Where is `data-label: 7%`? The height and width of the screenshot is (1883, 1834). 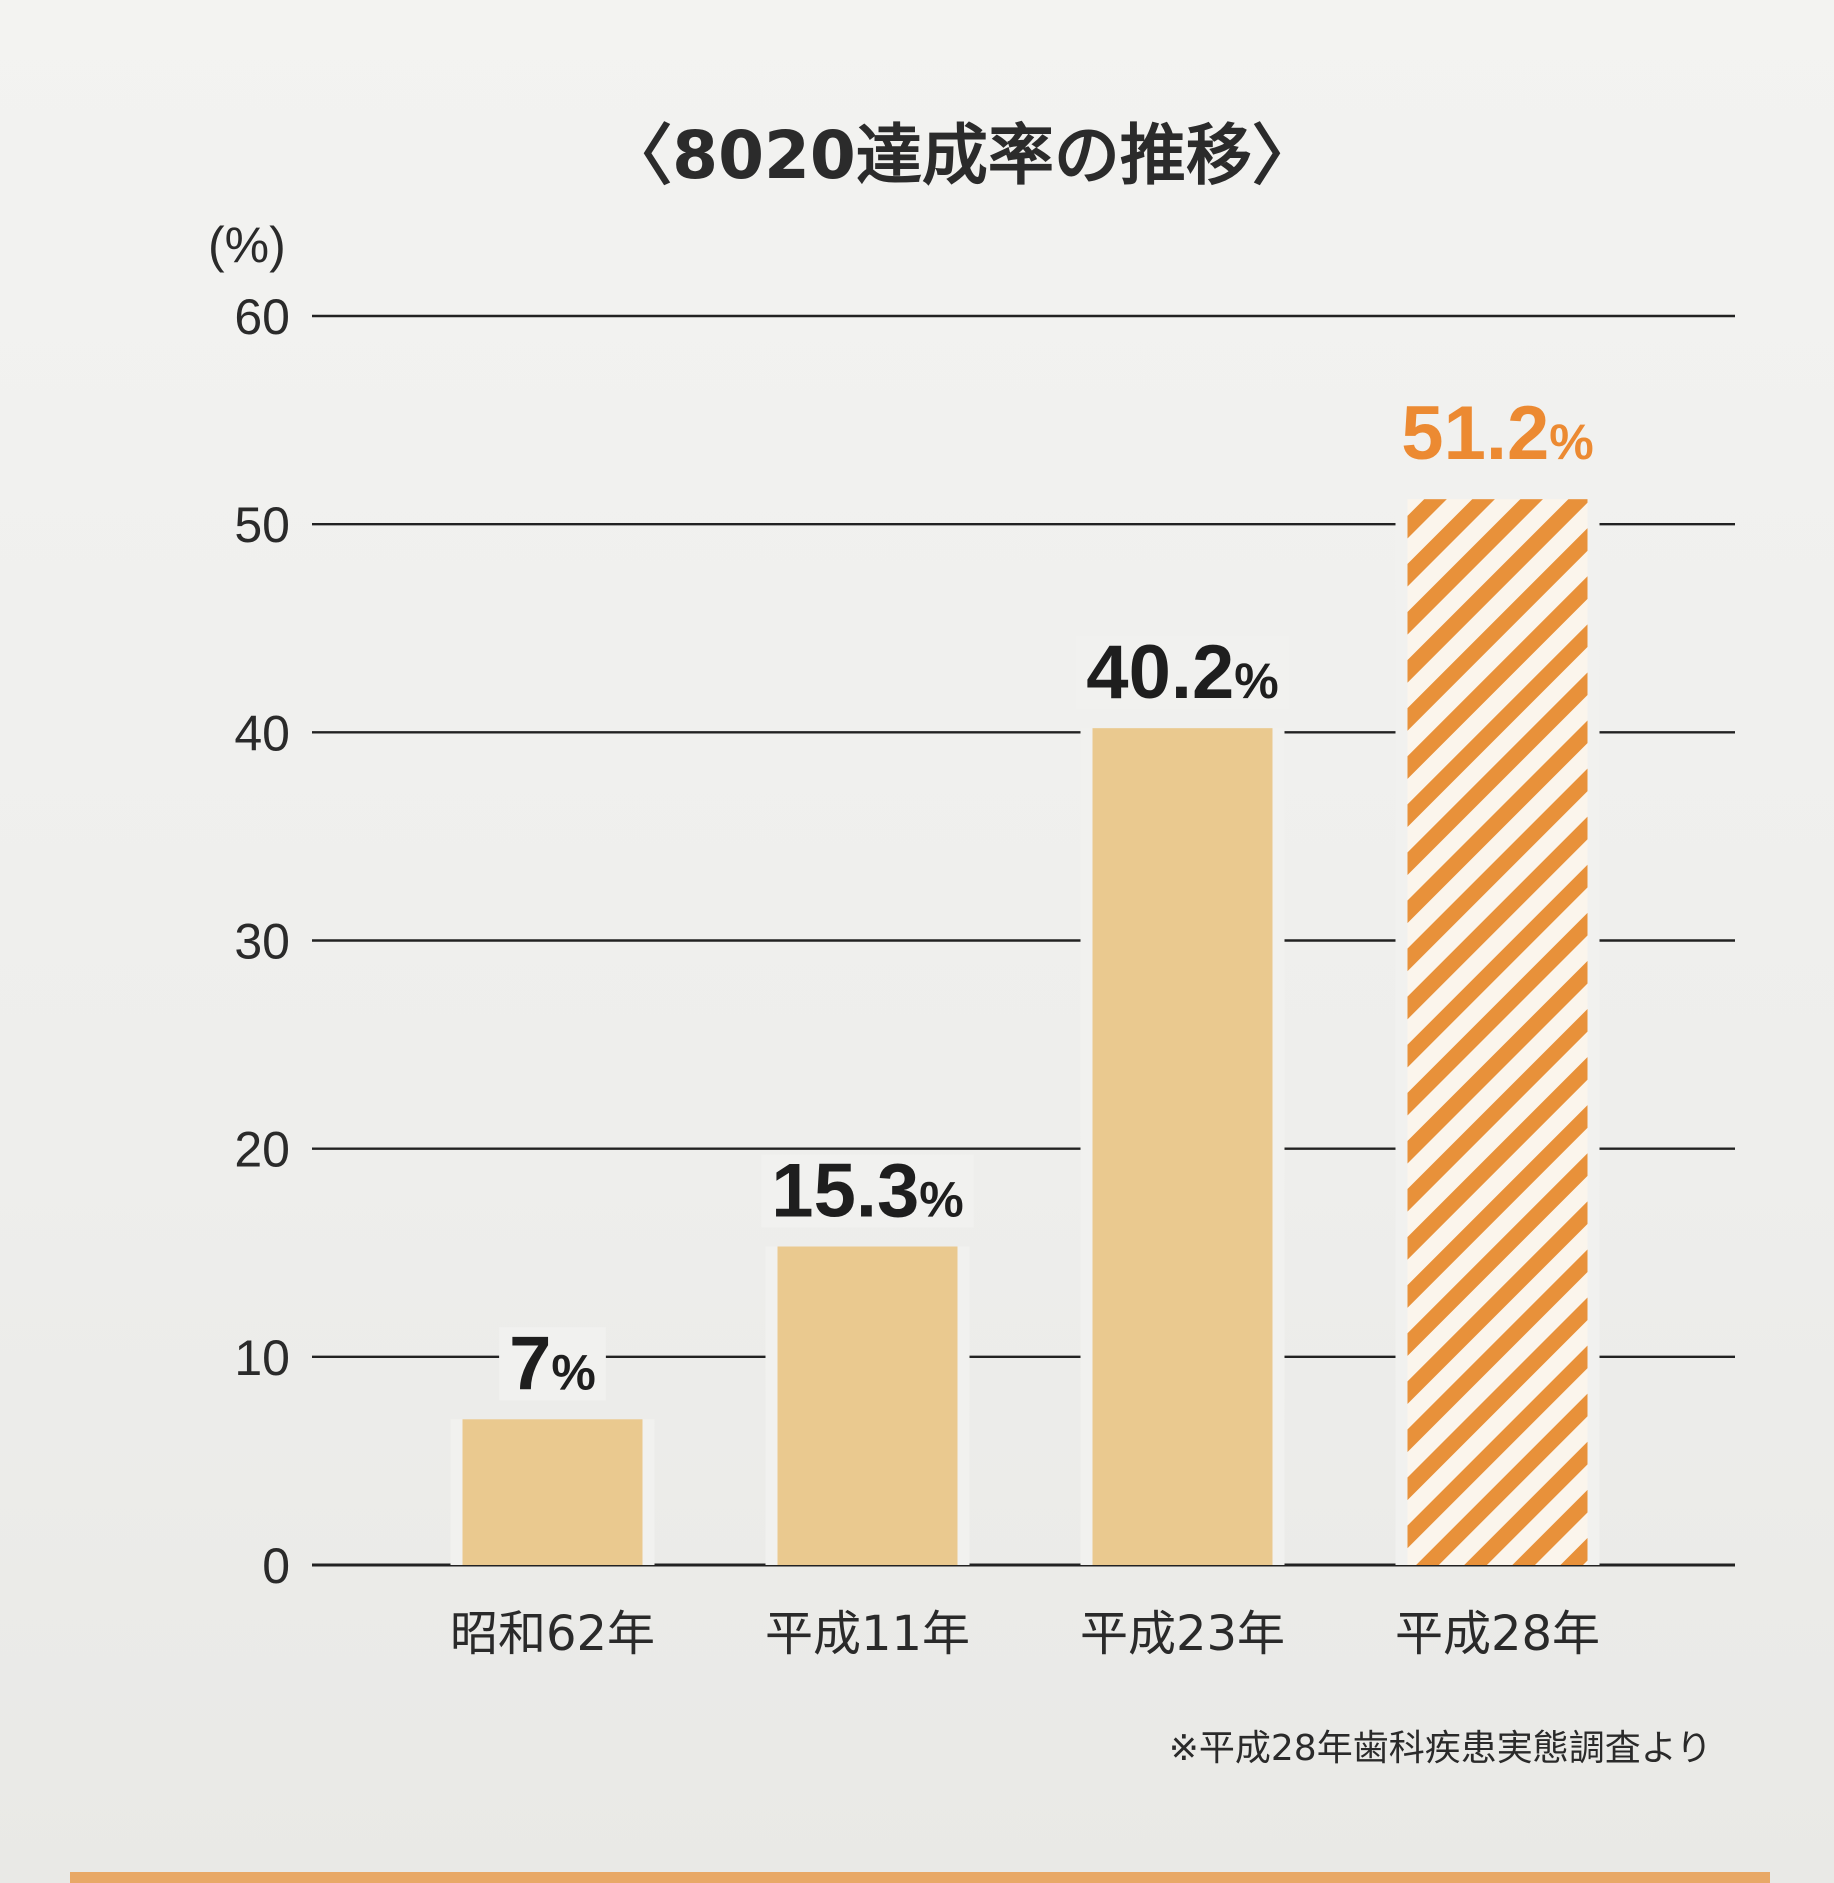
data-label: 7% is located at coordinates (552, 1363).